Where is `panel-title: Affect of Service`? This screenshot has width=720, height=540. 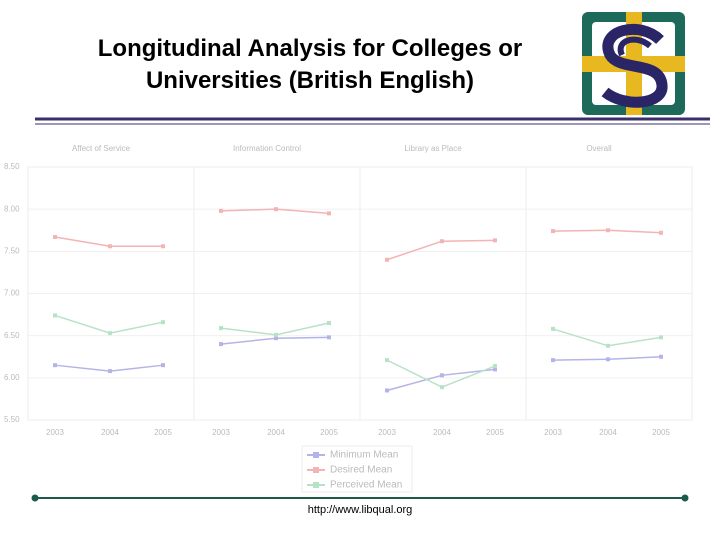
panel-title: Affect of Service is located at coordinates (101, 148).